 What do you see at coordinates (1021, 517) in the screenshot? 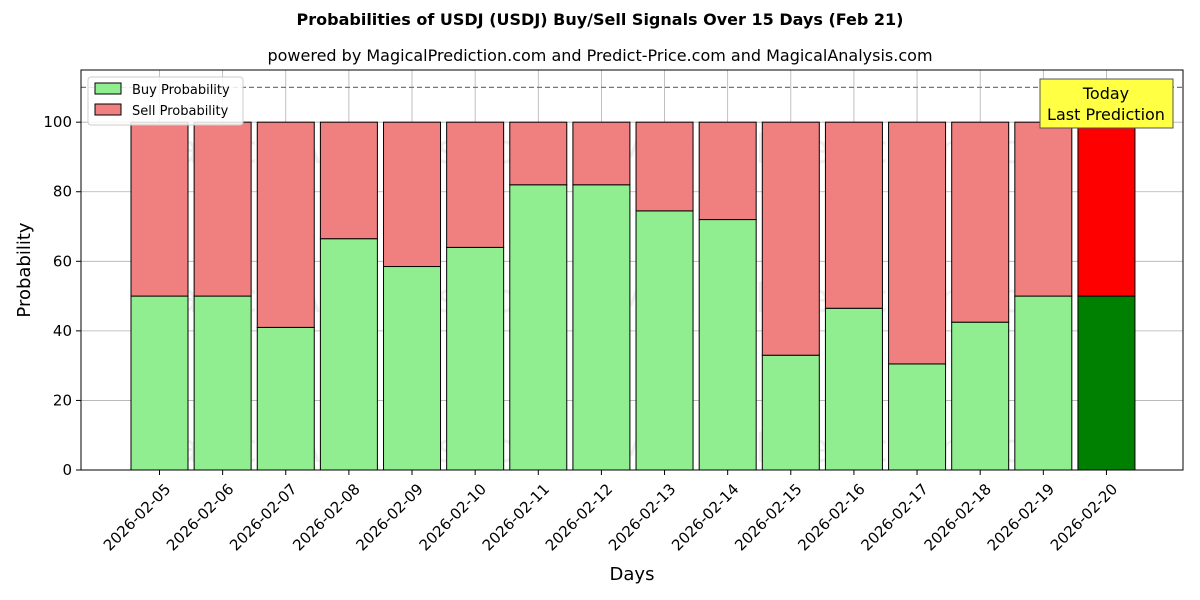
I see `x-tick-label: 2026-02-19` at bounding box center [1021, 517].